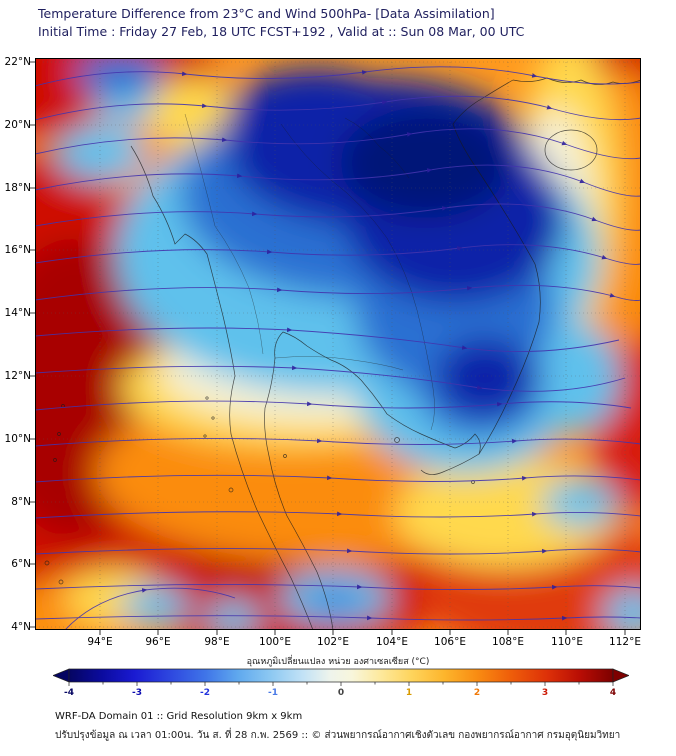 The image size is (676, 756). I want to click on lon-tick-label: 104°E, so click(392, 642).